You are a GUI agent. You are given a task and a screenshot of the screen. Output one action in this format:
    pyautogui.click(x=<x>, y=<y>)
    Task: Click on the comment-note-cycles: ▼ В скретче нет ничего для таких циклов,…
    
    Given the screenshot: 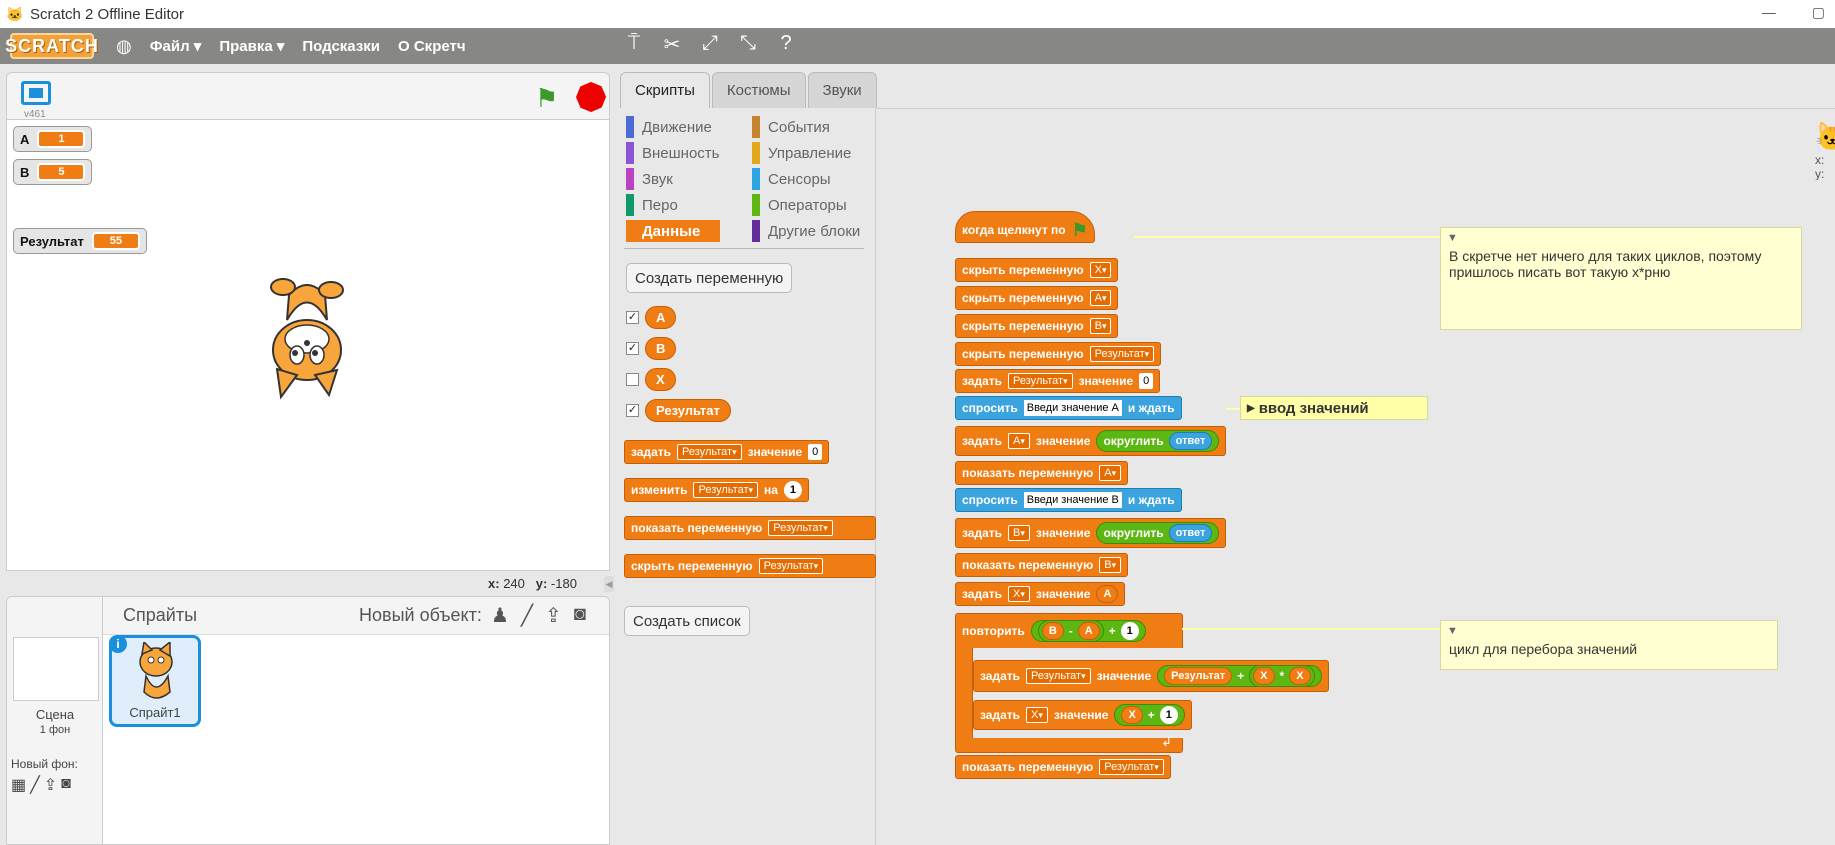 What is the action you would take?
    pyautogui.click(x=1621, y=278)
    